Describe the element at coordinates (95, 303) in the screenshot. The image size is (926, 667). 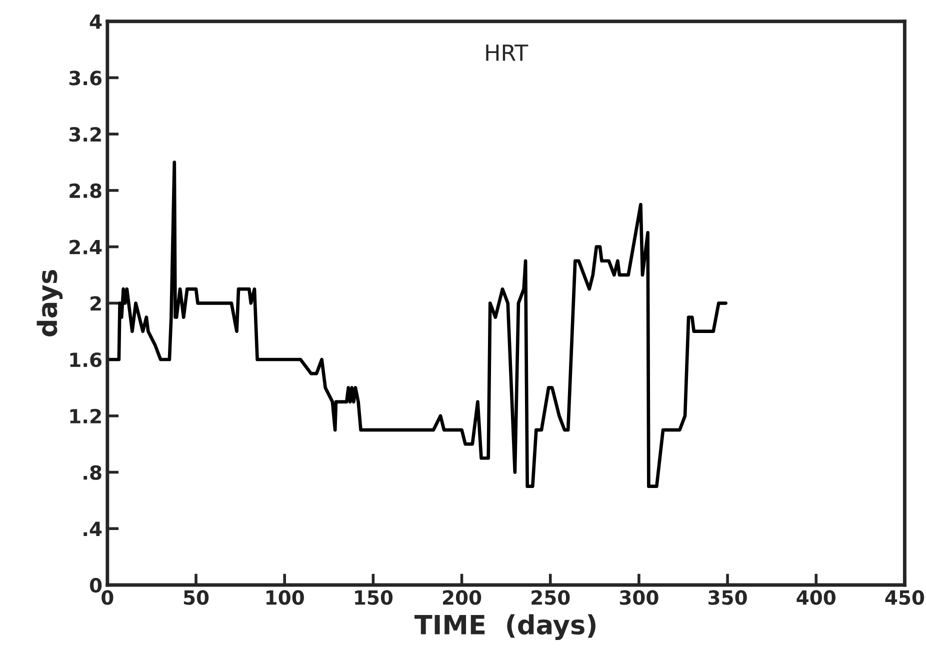
I see `y-tick-label: 2` at that location.